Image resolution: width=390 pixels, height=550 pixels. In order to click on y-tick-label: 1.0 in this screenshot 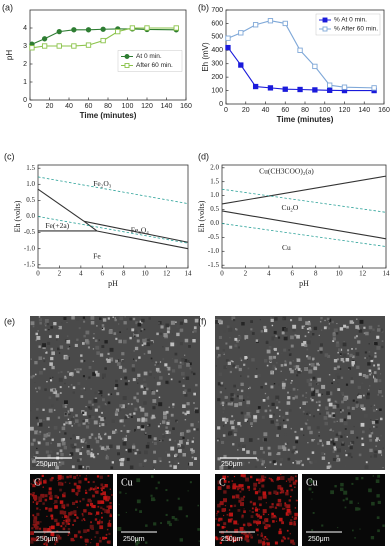, I will do `click(214, 195)`.